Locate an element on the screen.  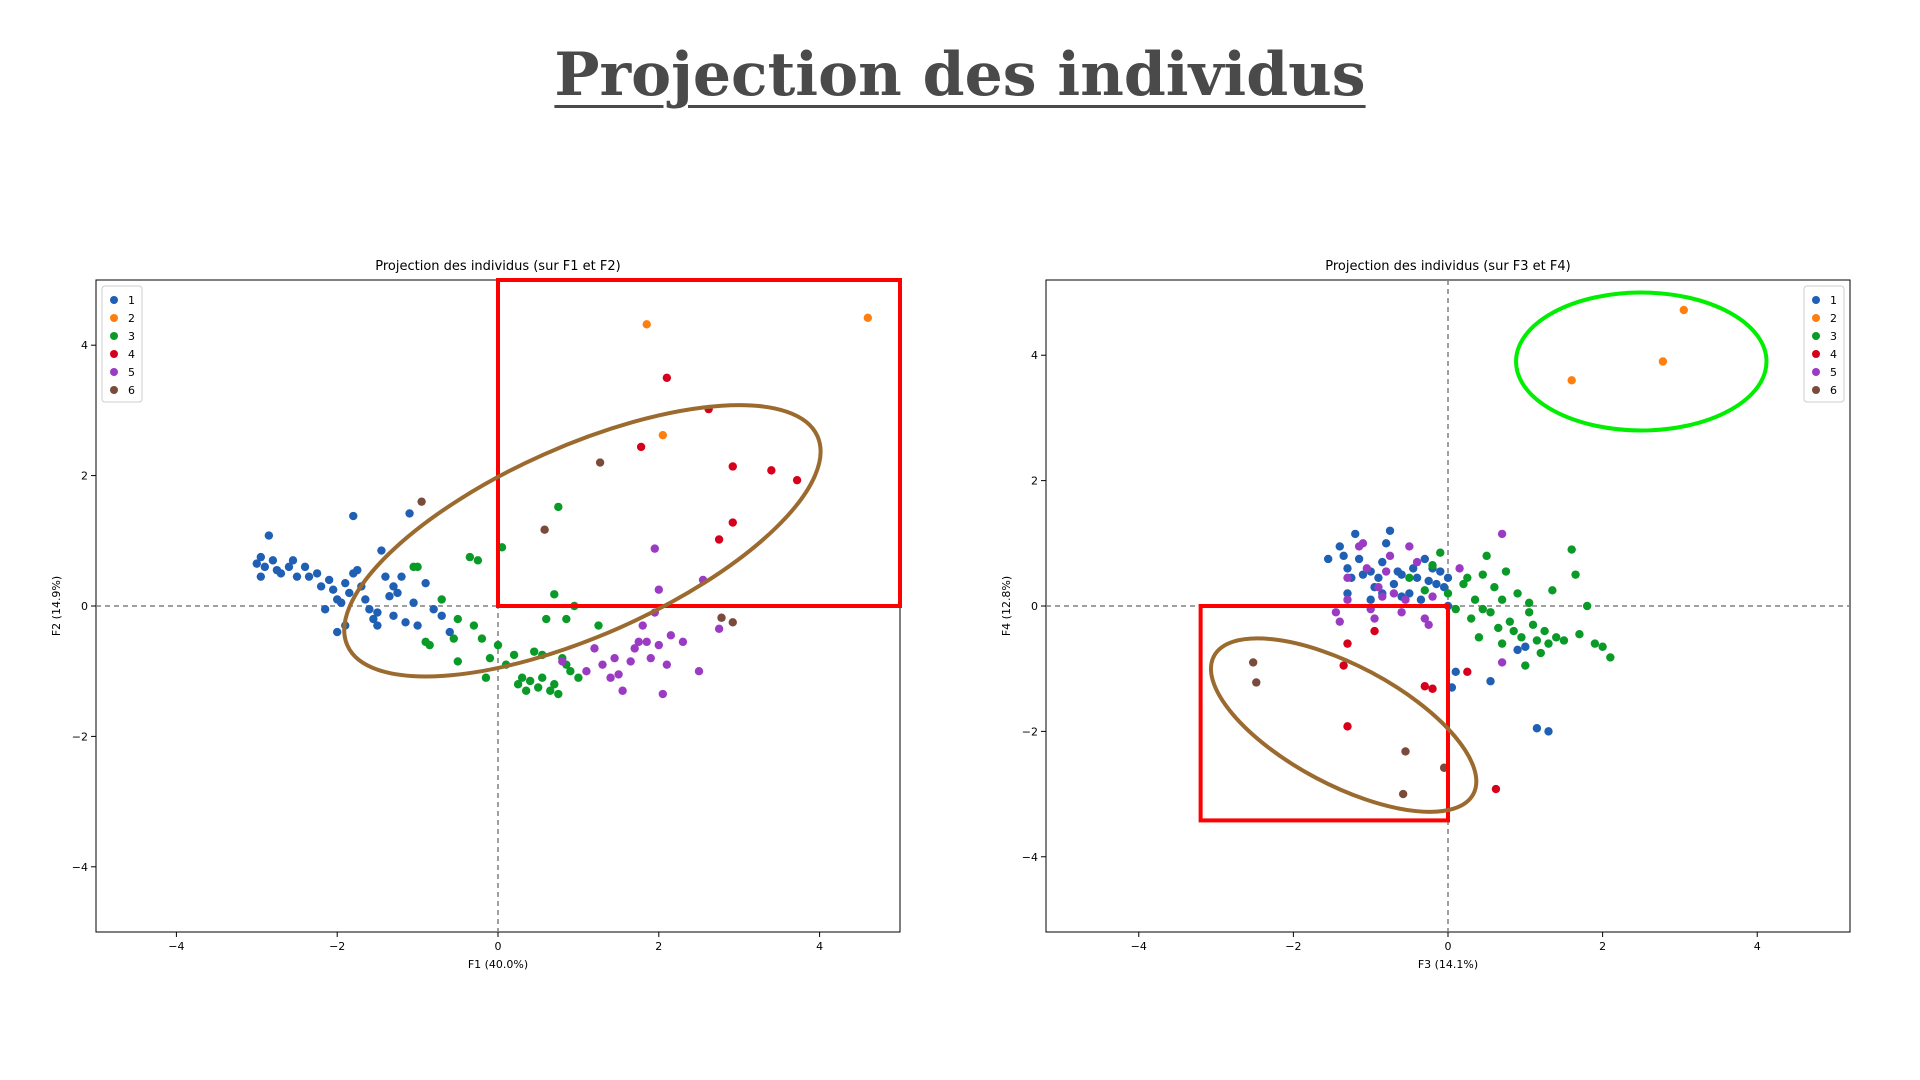
legend-label-4: 4 is located at coordinates (131, 354).